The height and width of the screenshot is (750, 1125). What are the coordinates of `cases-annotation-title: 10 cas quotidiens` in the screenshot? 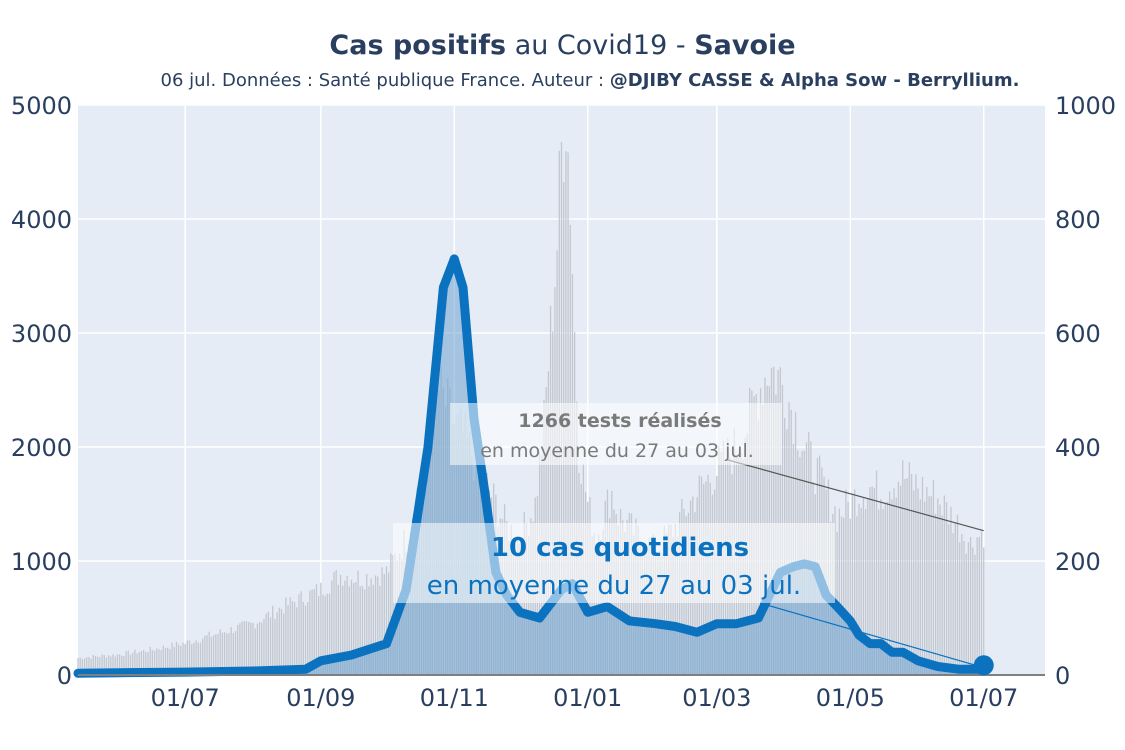 It's located at (620, 548).